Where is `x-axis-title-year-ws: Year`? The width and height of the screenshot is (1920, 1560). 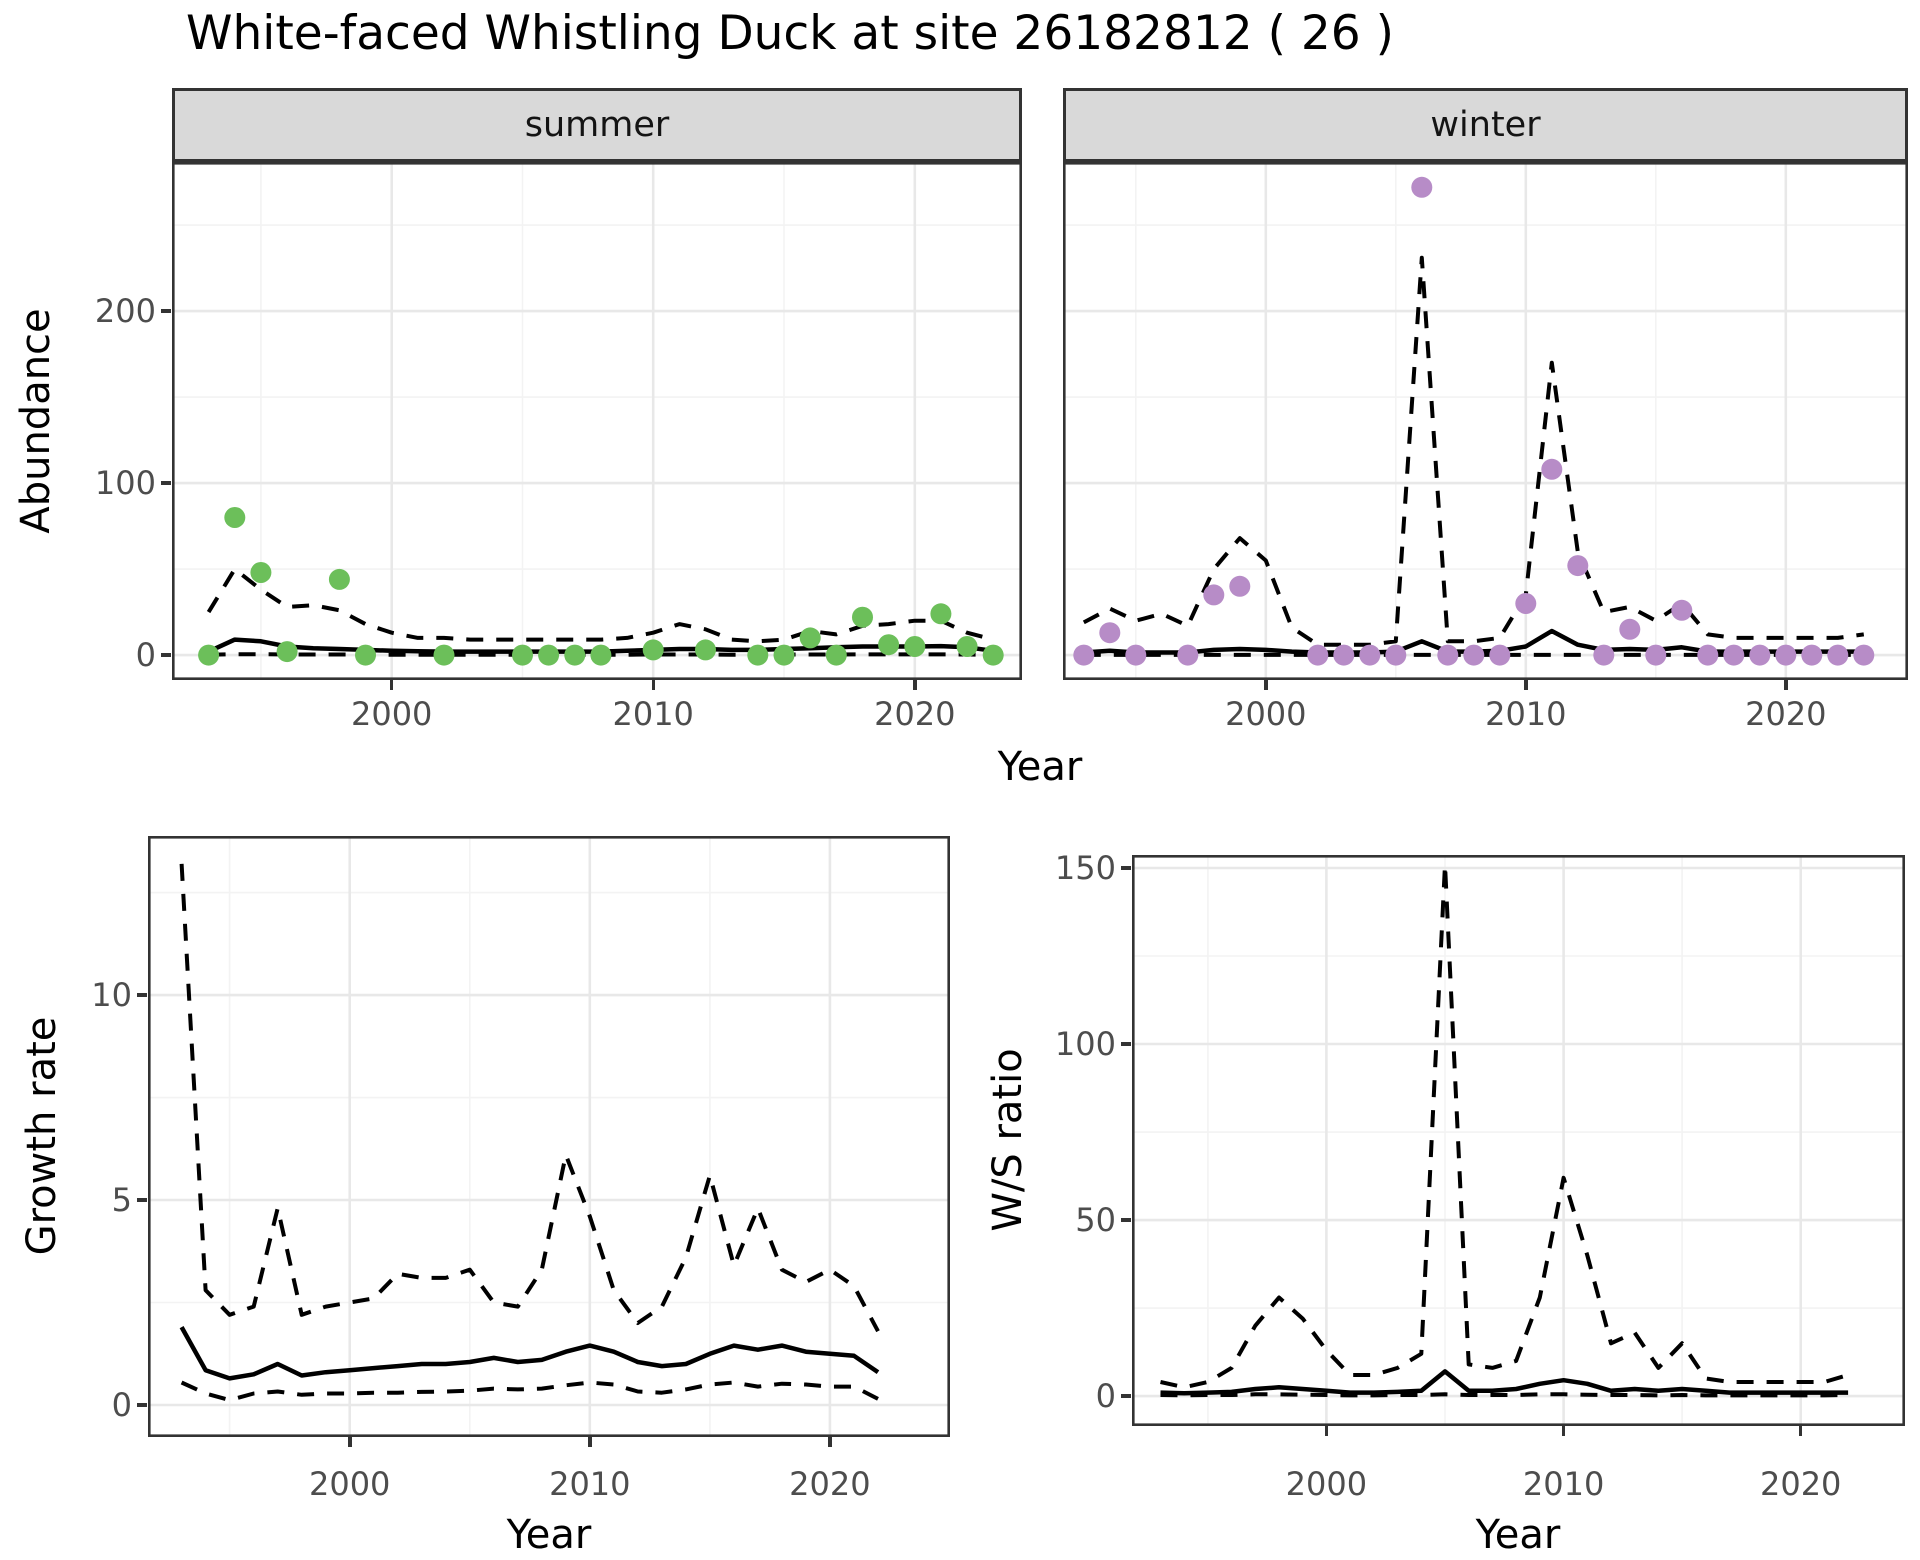 x-axis-title-year-ws: Year is located at coordinates (1518, 1535).